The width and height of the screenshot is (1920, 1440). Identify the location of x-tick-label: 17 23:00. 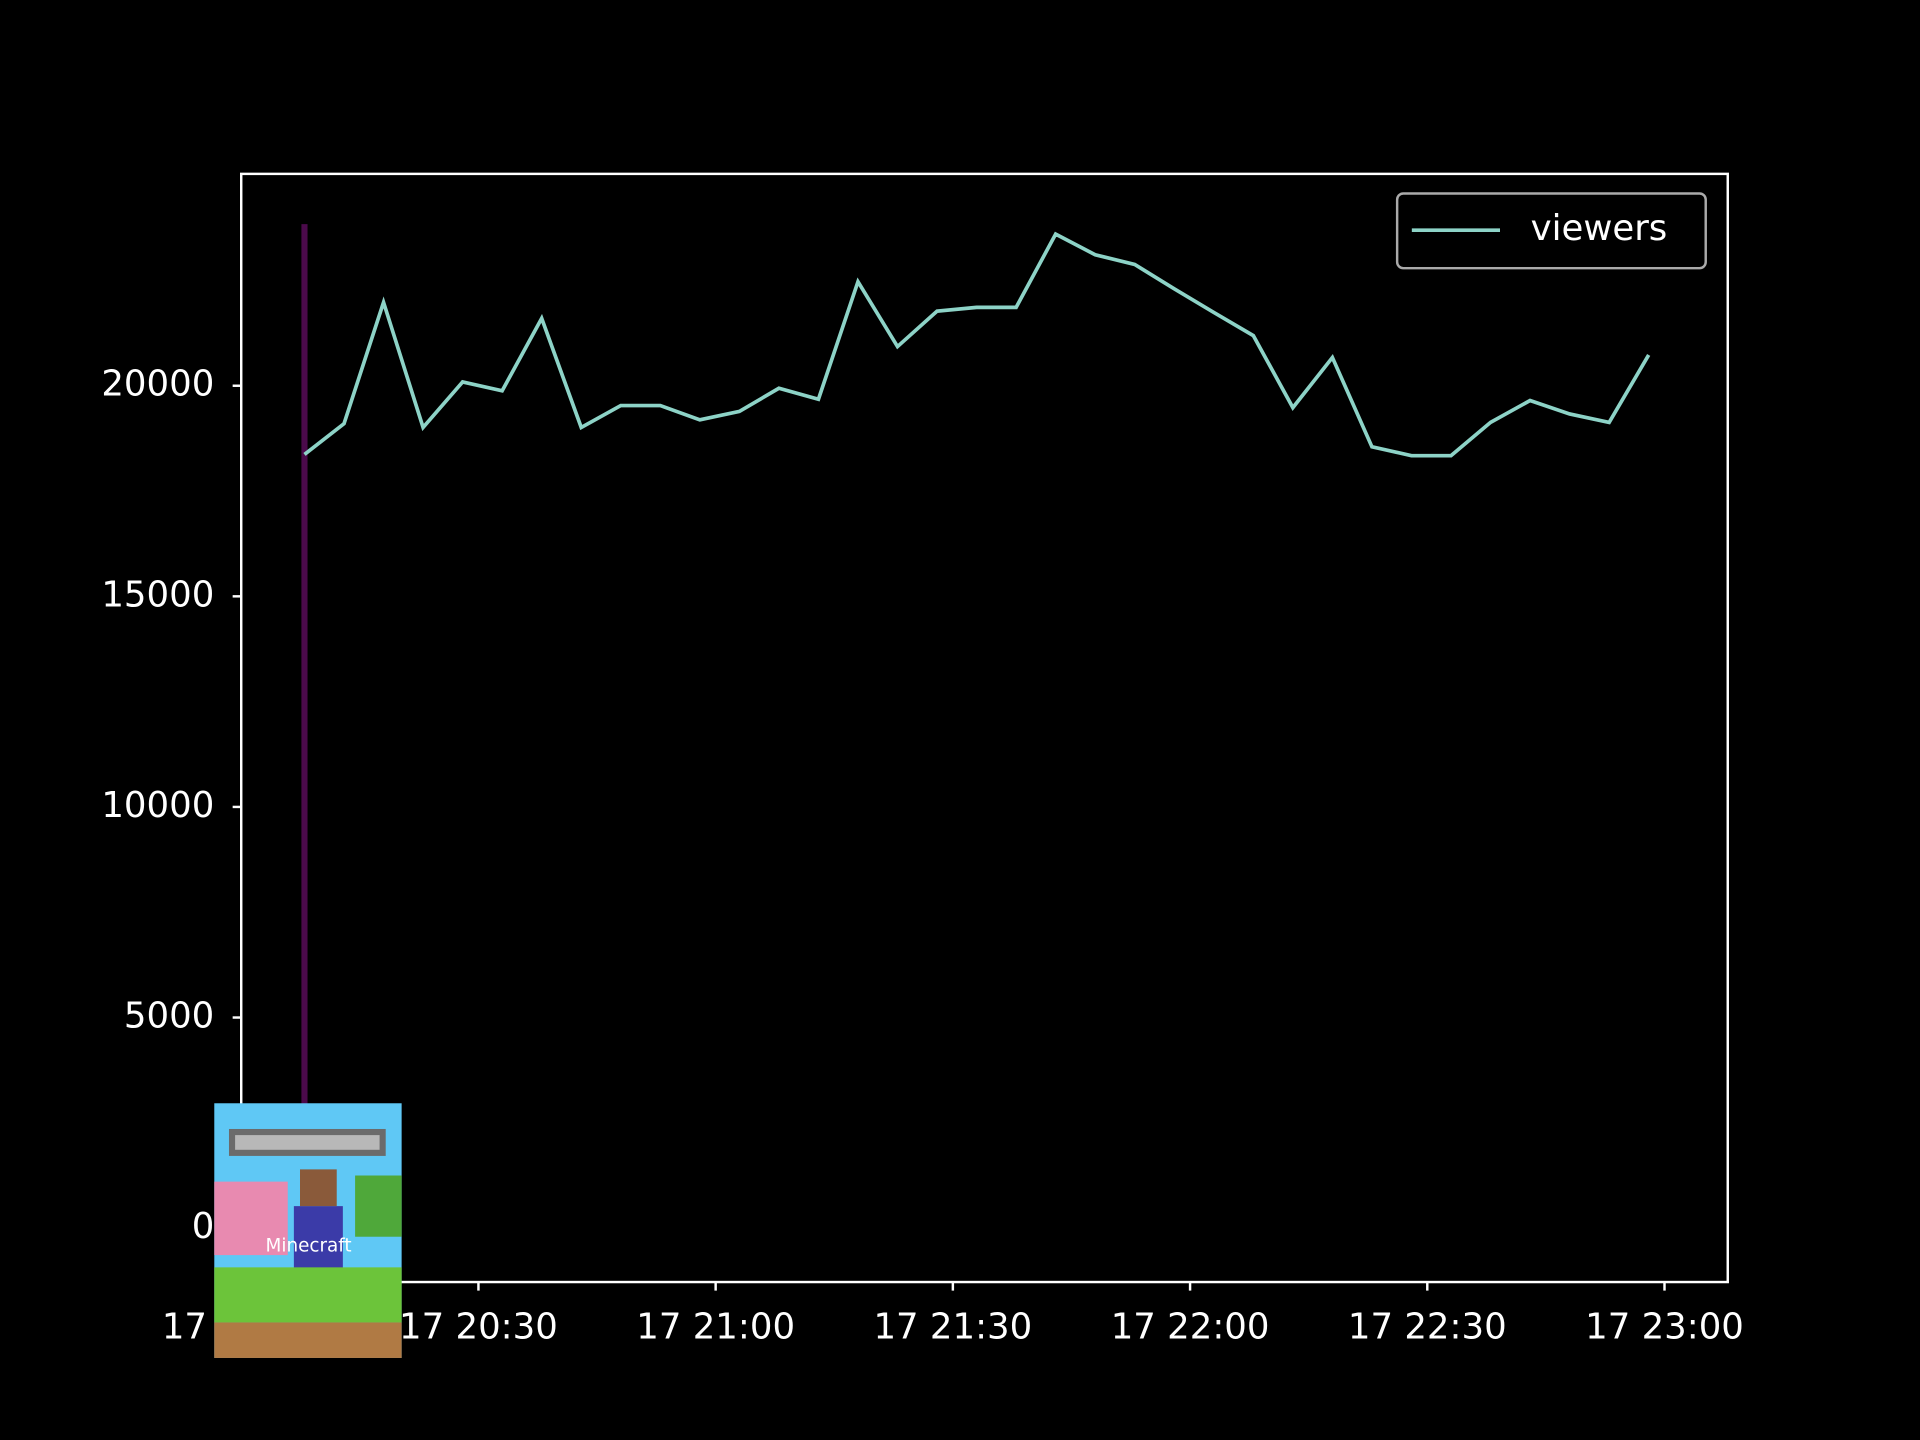
(1664, 1327).